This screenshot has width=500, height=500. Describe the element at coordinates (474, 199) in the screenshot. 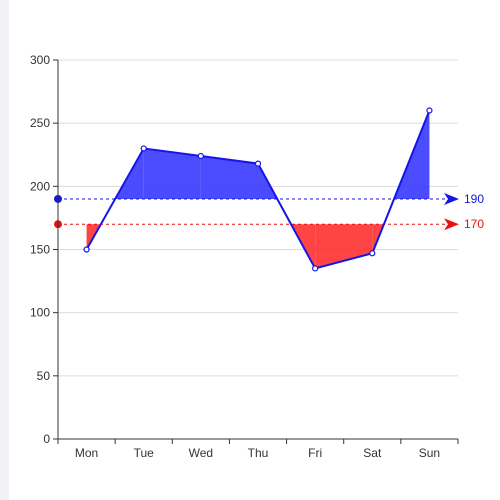

I see `mark-line-label: 190` at that location.